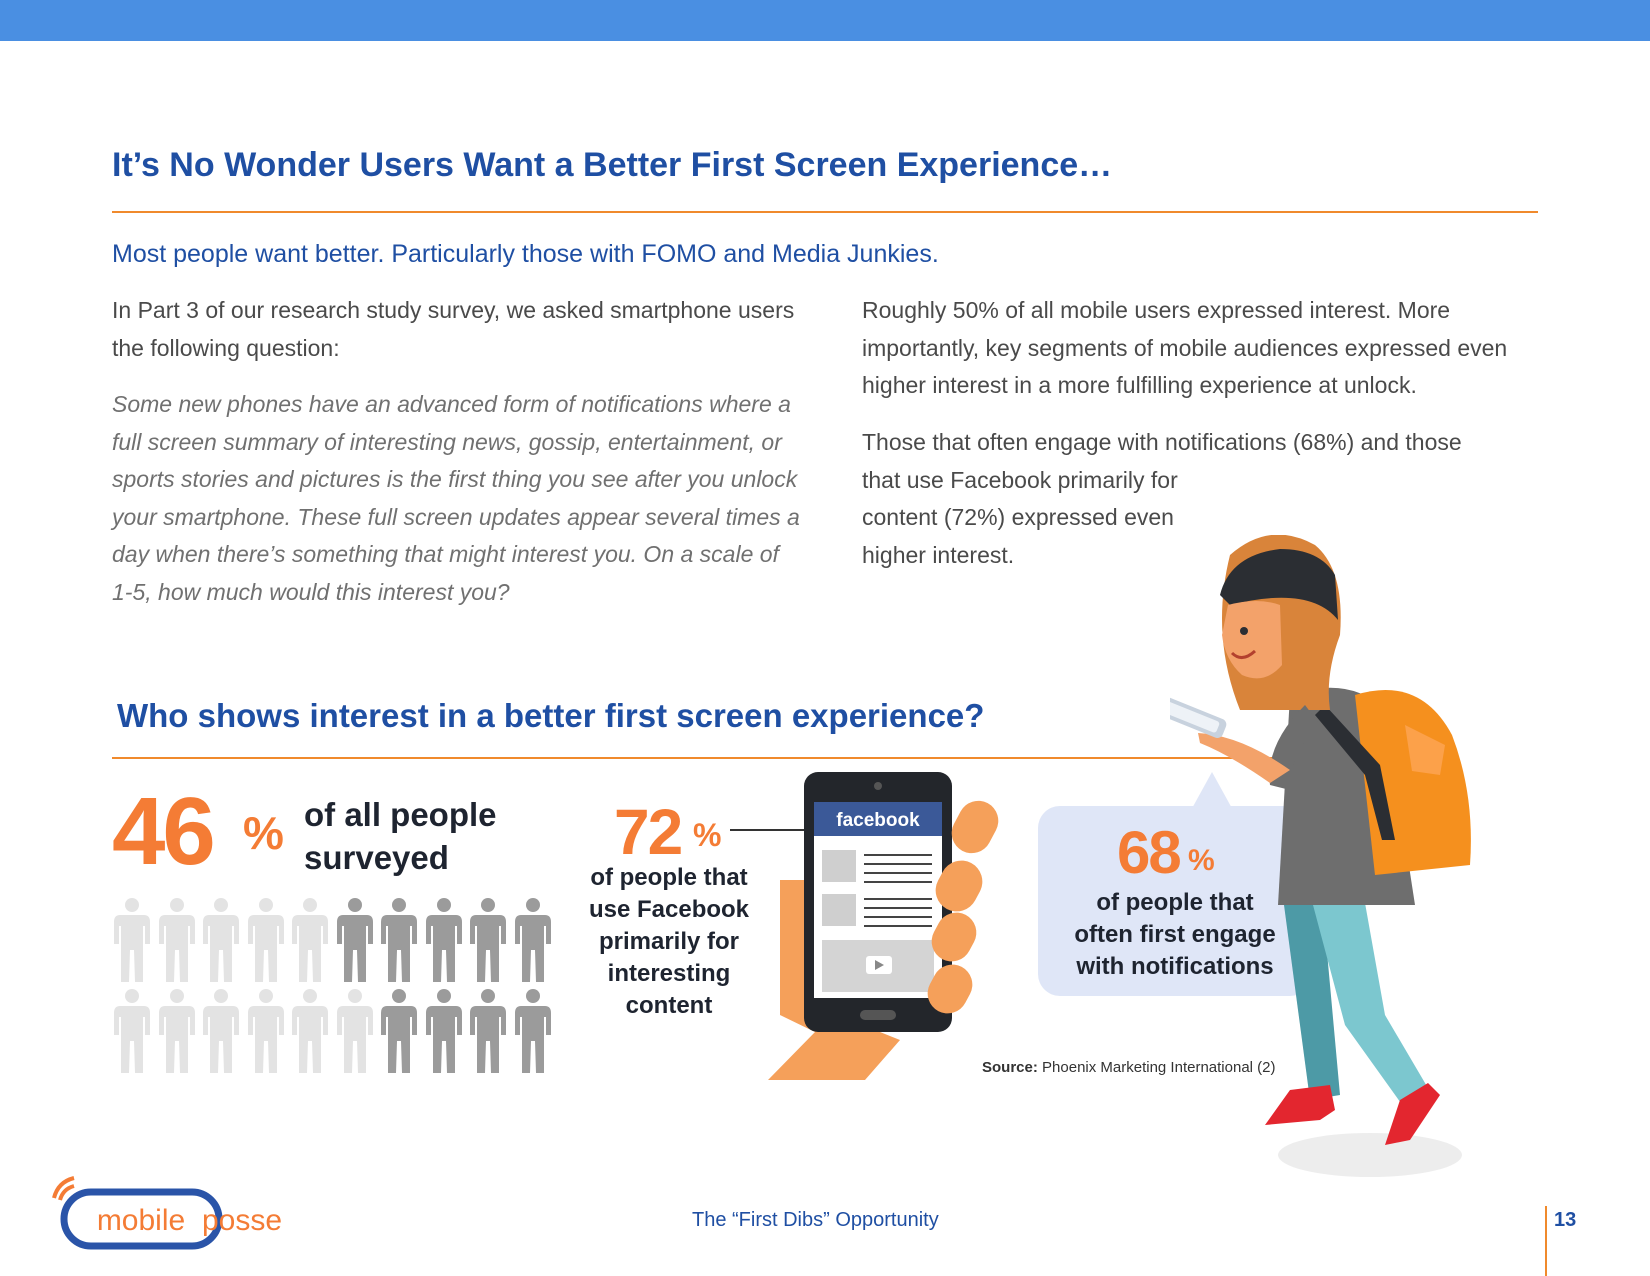  What do you see at coordinates (1300, 1105) in the screenshot?
I see `back-shoe` at bounding box center [1300, 1105].